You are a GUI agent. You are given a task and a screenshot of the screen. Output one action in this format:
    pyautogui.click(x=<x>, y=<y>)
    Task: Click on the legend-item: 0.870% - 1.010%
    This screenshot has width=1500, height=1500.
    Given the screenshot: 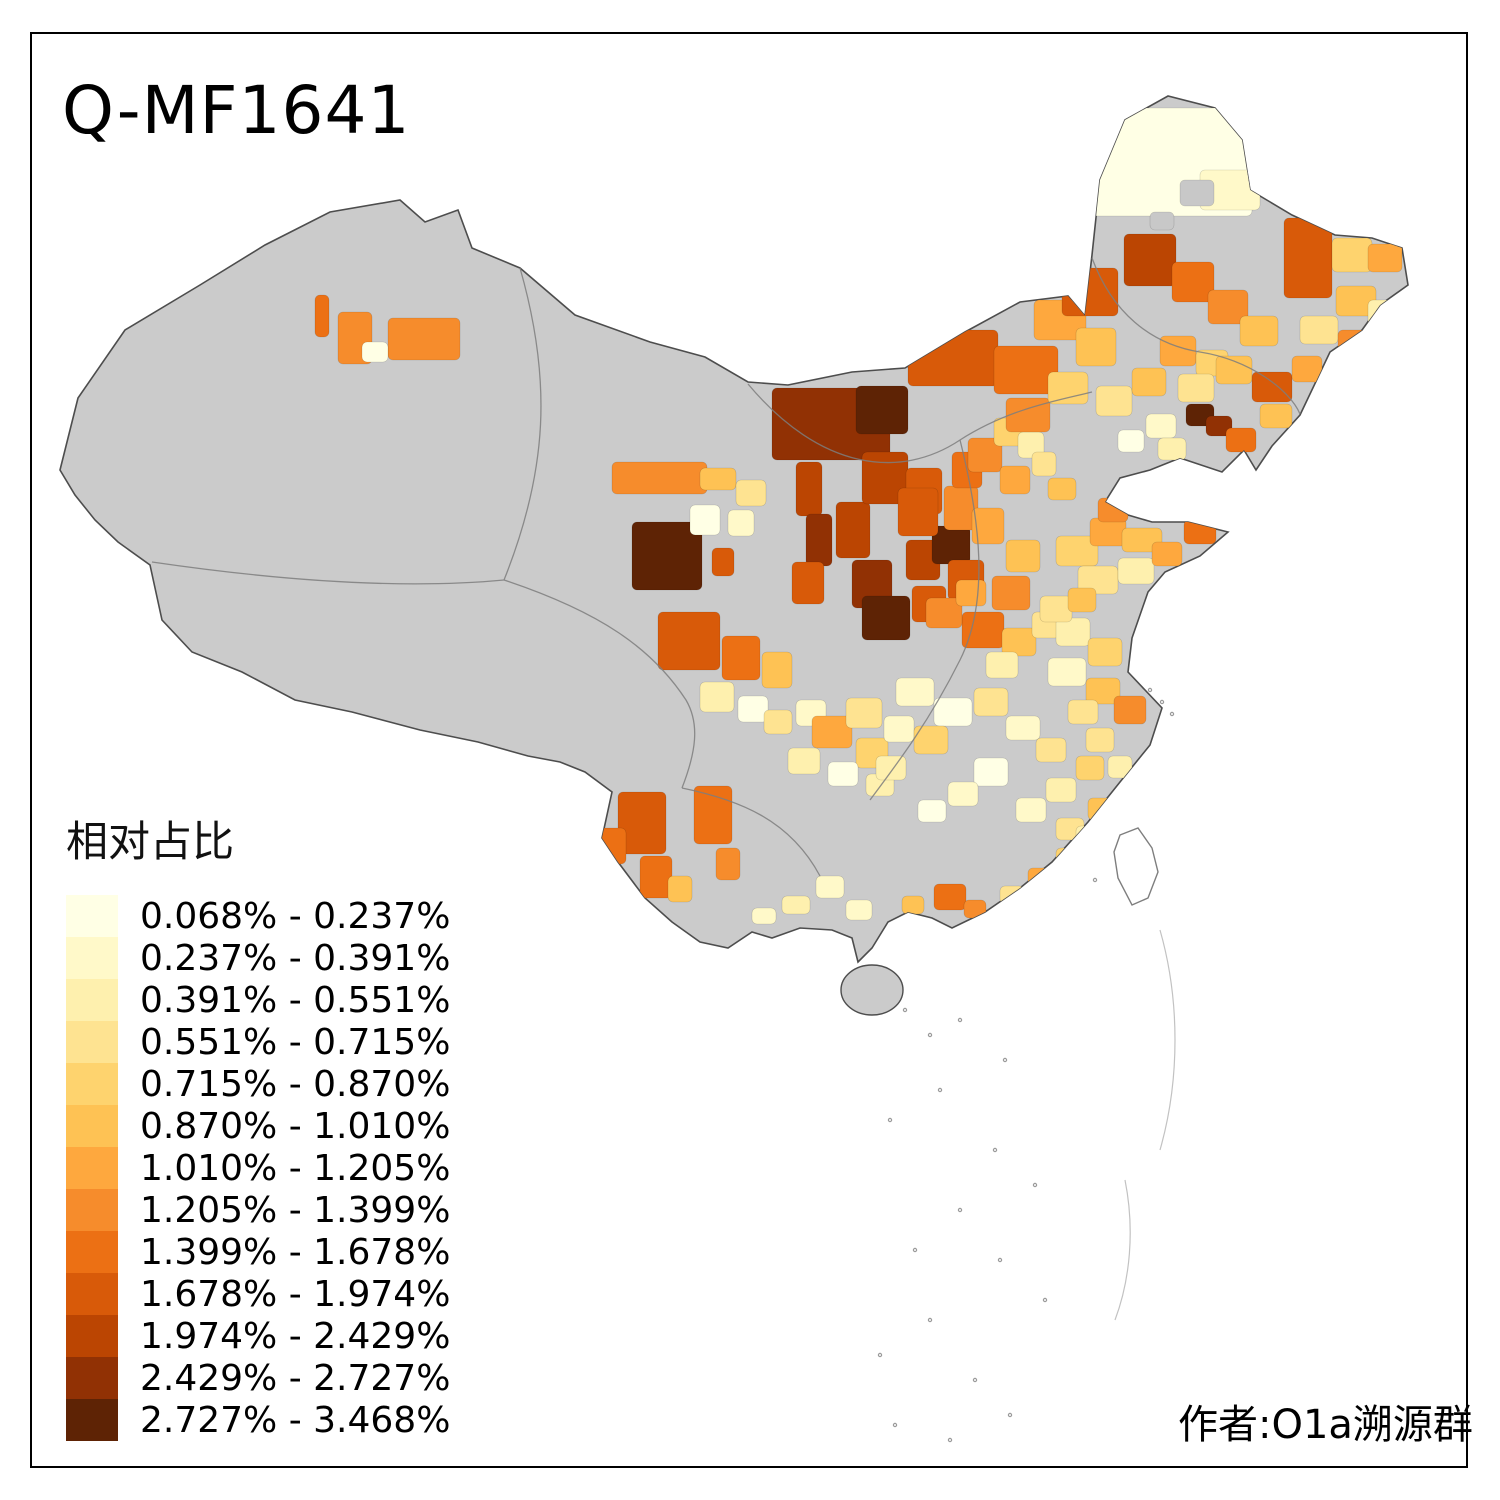 What is the action you would take?
    pyautogui.click(x=258, y=1126)
    